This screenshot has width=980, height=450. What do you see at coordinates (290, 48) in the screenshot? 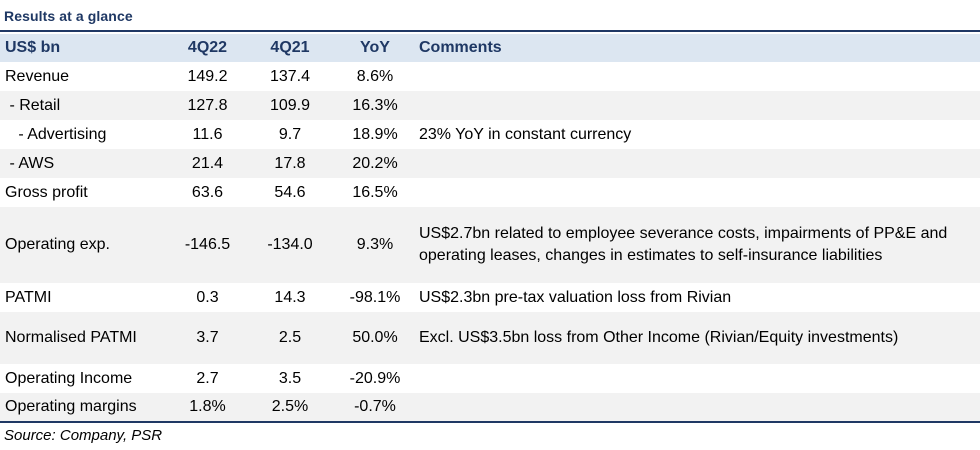
I see `header-4q21: 4Q21` at bounding box center [290, 48].